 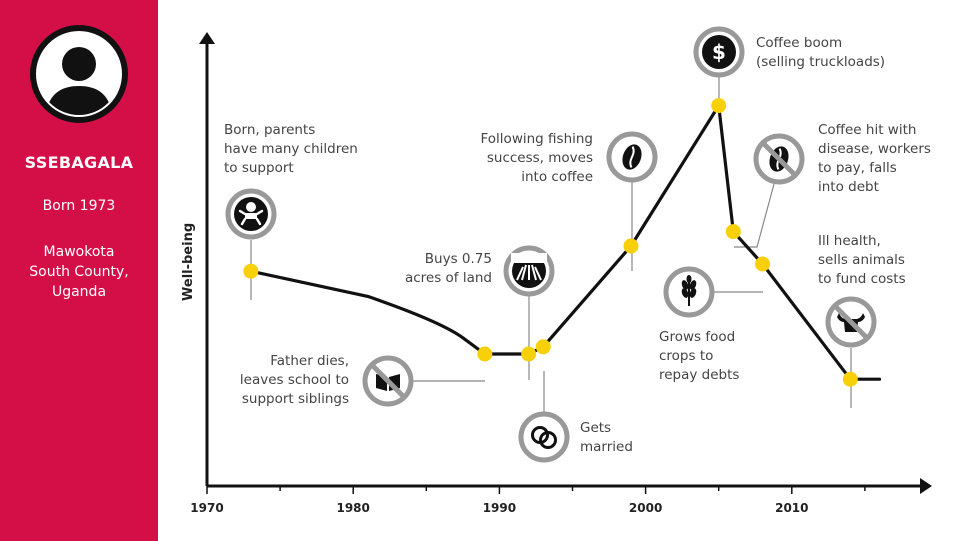 I want to click on x-tick-label: 2000, so click(x=645, y=508).